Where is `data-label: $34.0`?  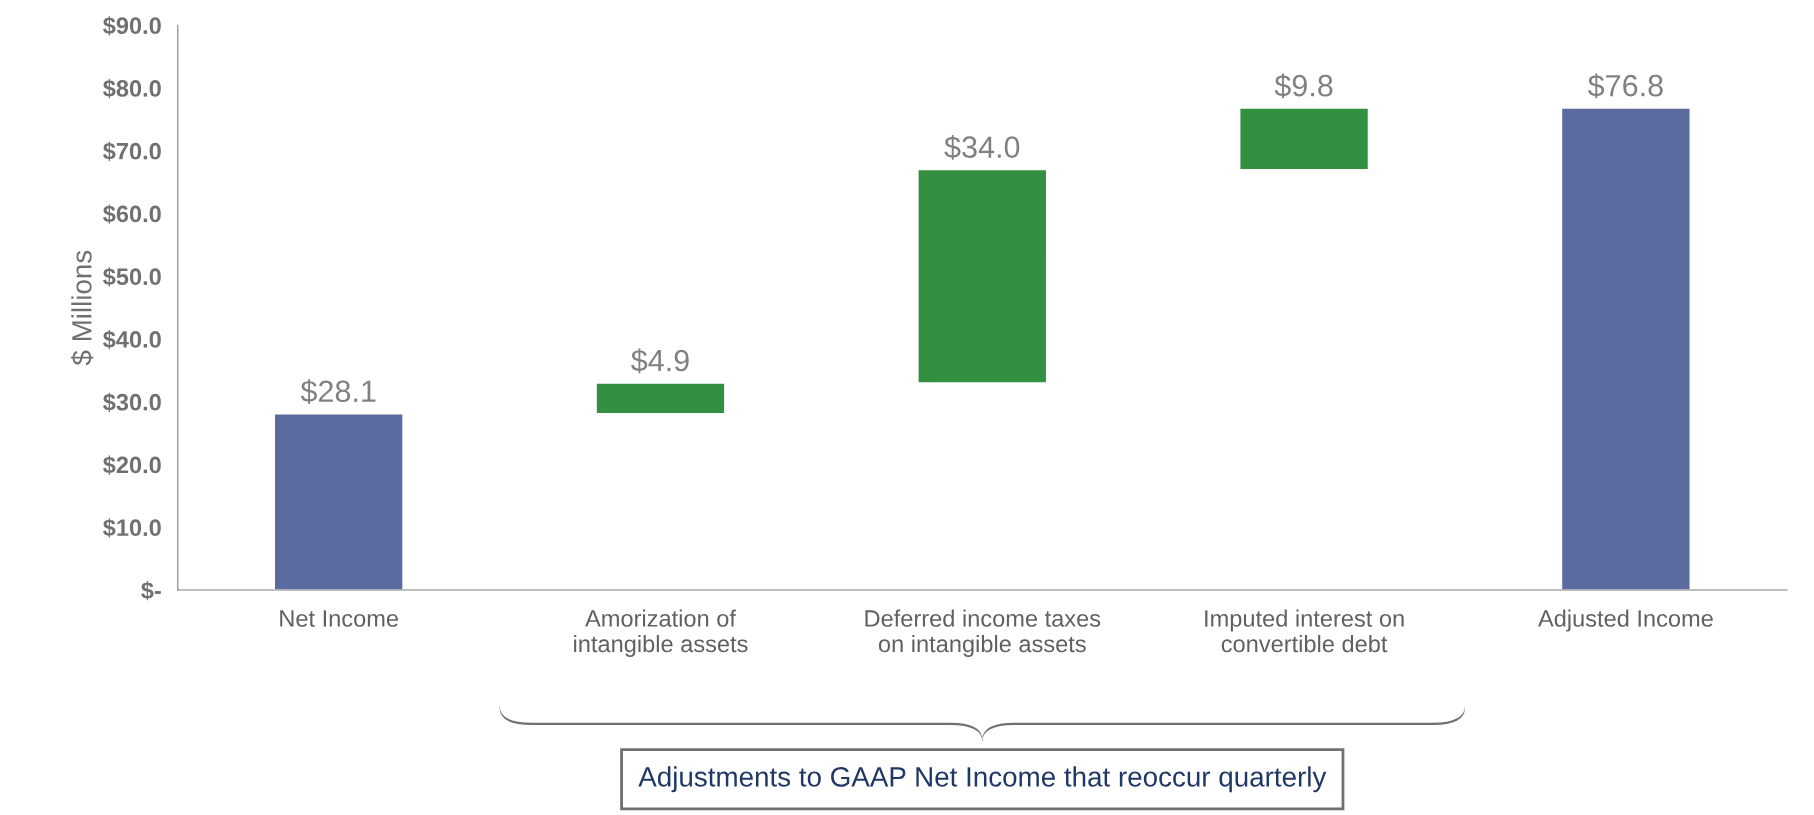 data-label: $34.0 is located at coordinates (982, 147).